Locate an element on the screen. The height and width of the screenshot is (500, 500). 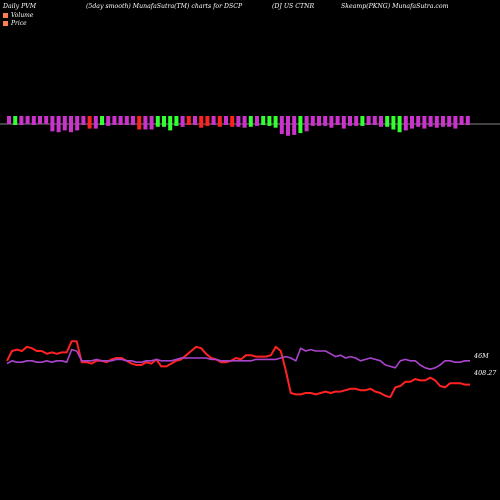
volume-end-label: 46M is located at coordinates (481, 356).